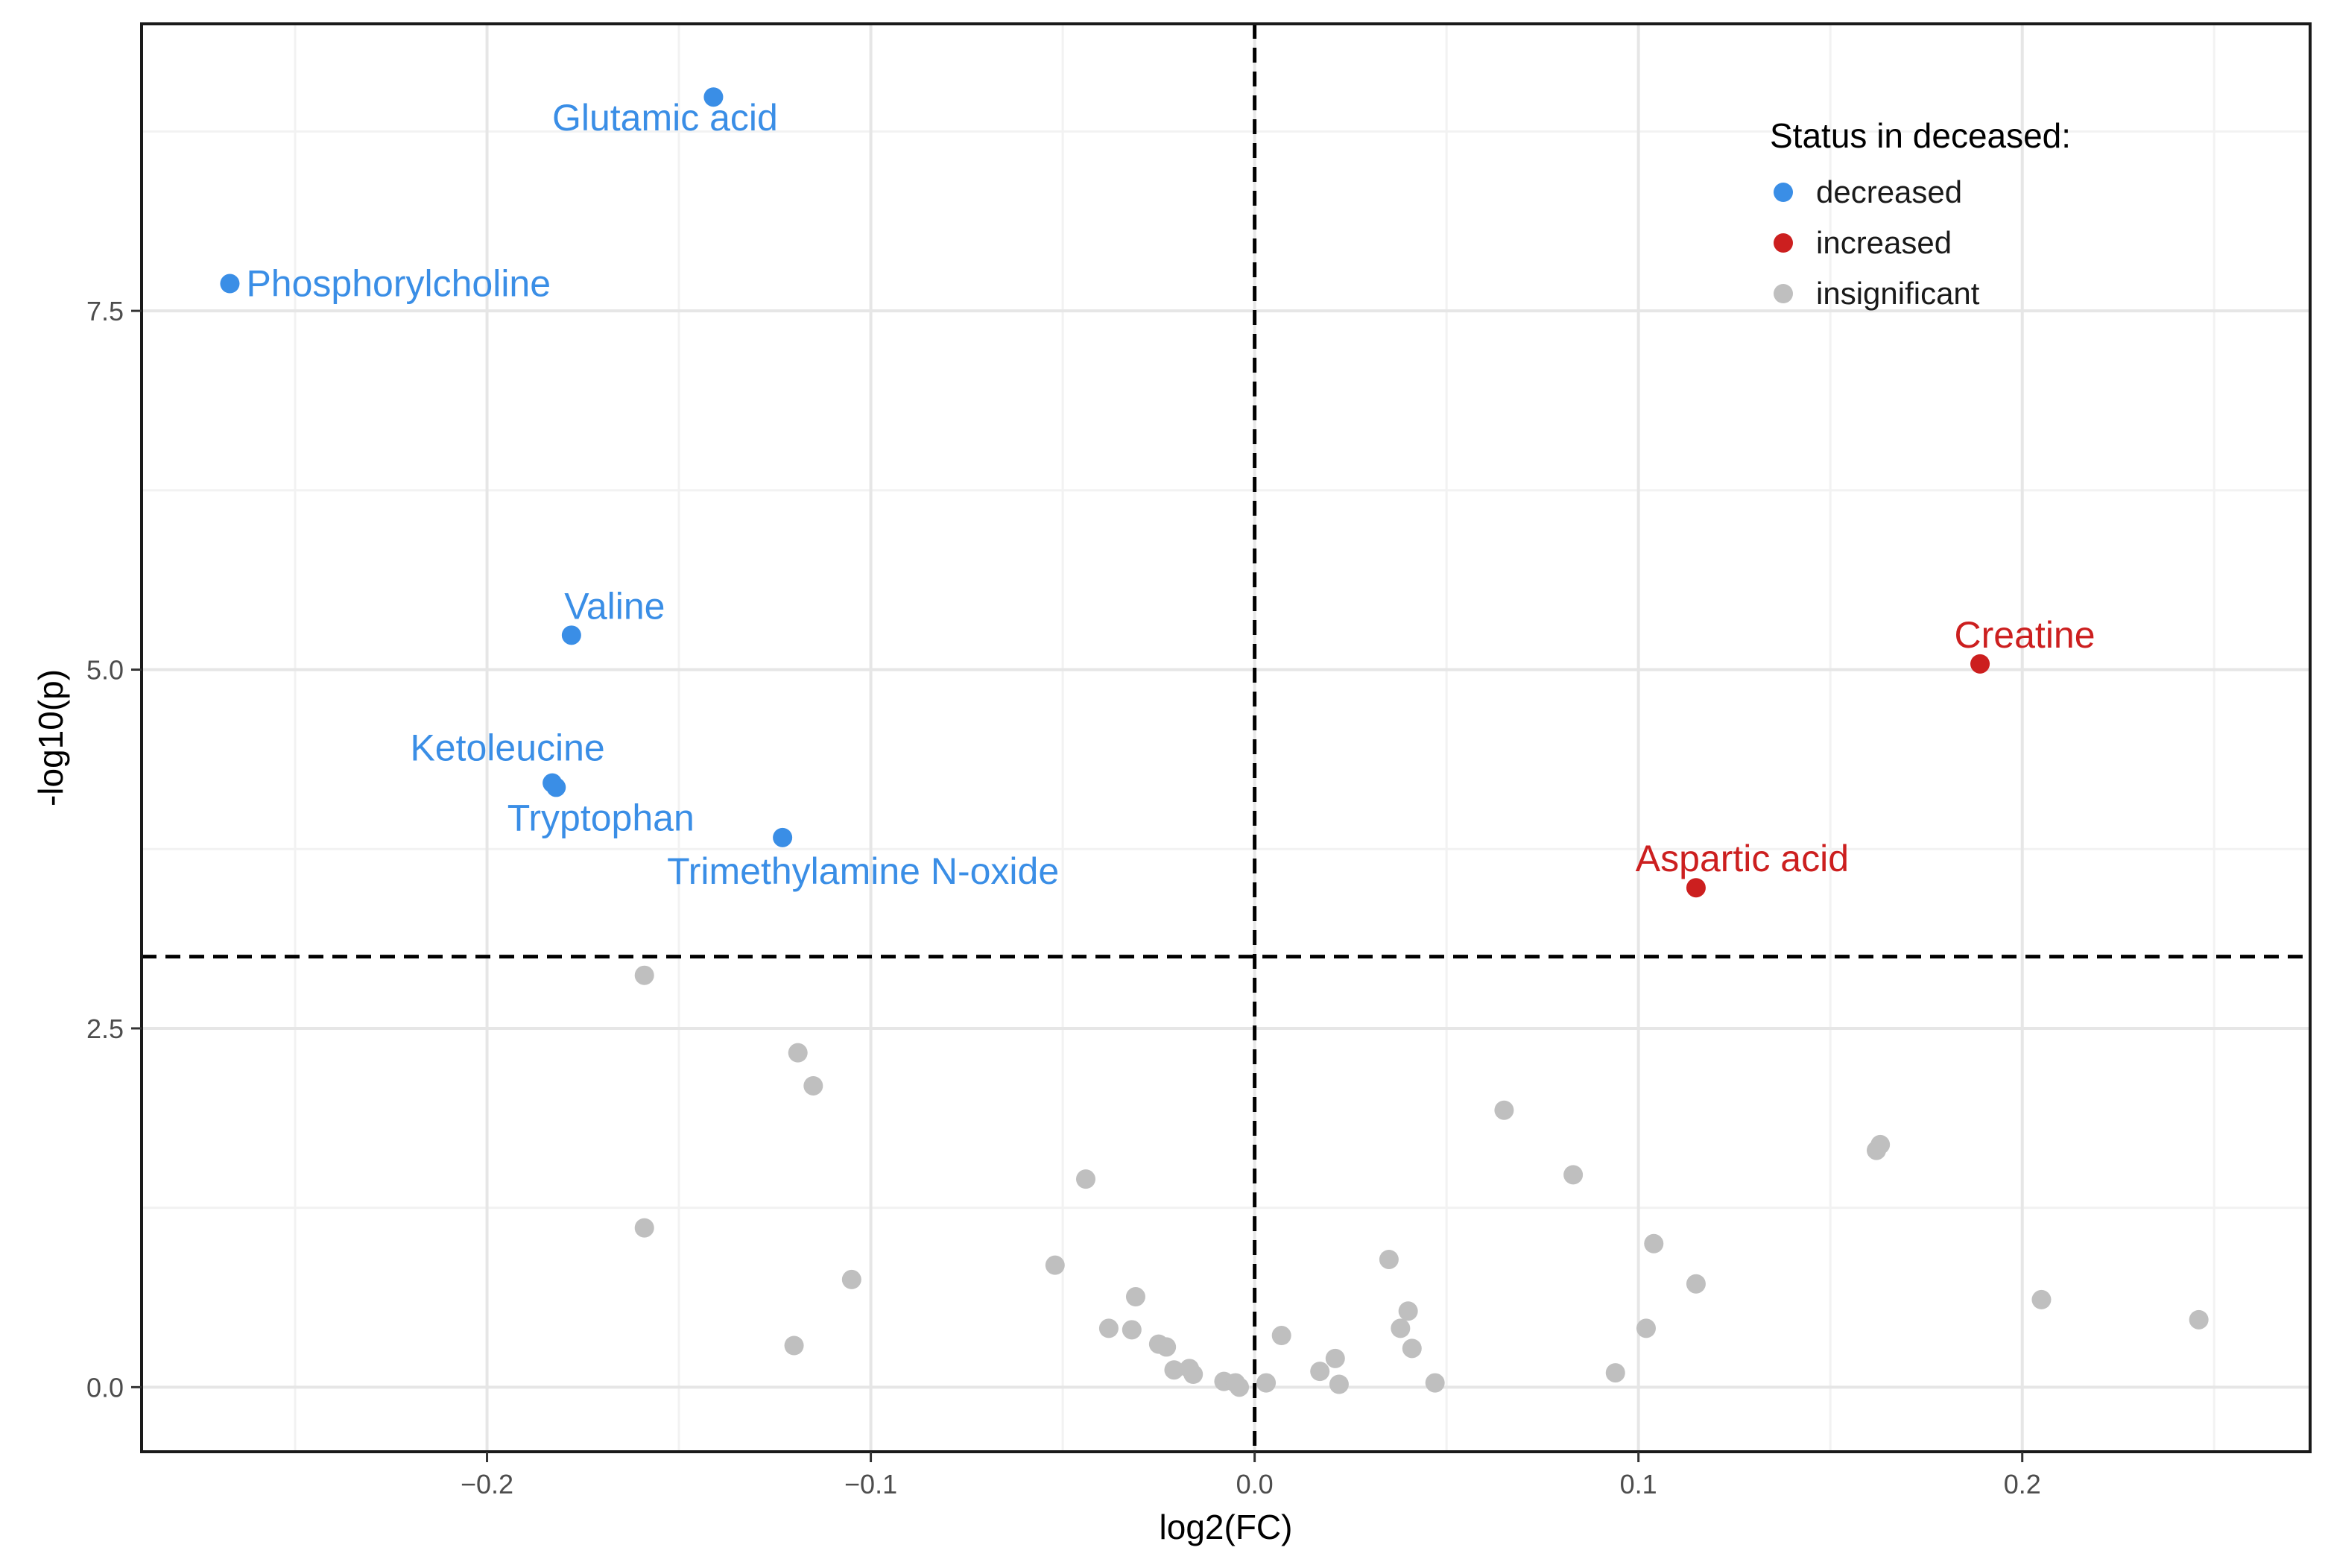 This screenshot has width=2328, height=1568. What do you see at coordinates (50, 737) in the screenshot?
I see `y-axis-title: -log10(p)` at bounding box center [50, 737].